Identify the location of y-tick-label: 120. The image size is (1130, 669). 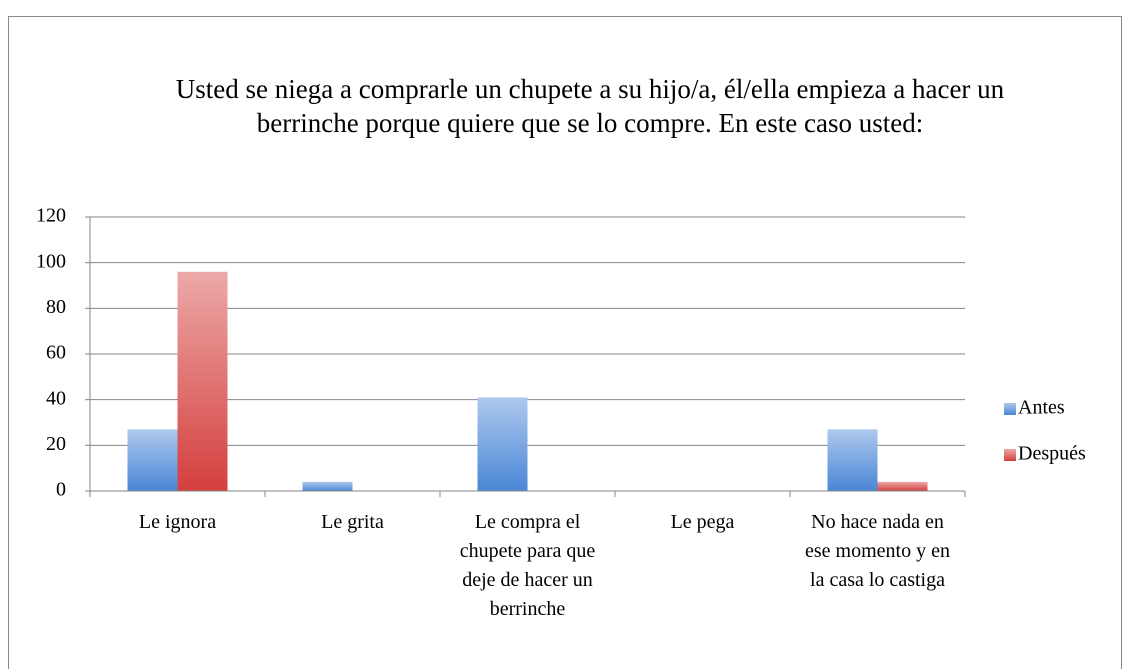
(51, 216).